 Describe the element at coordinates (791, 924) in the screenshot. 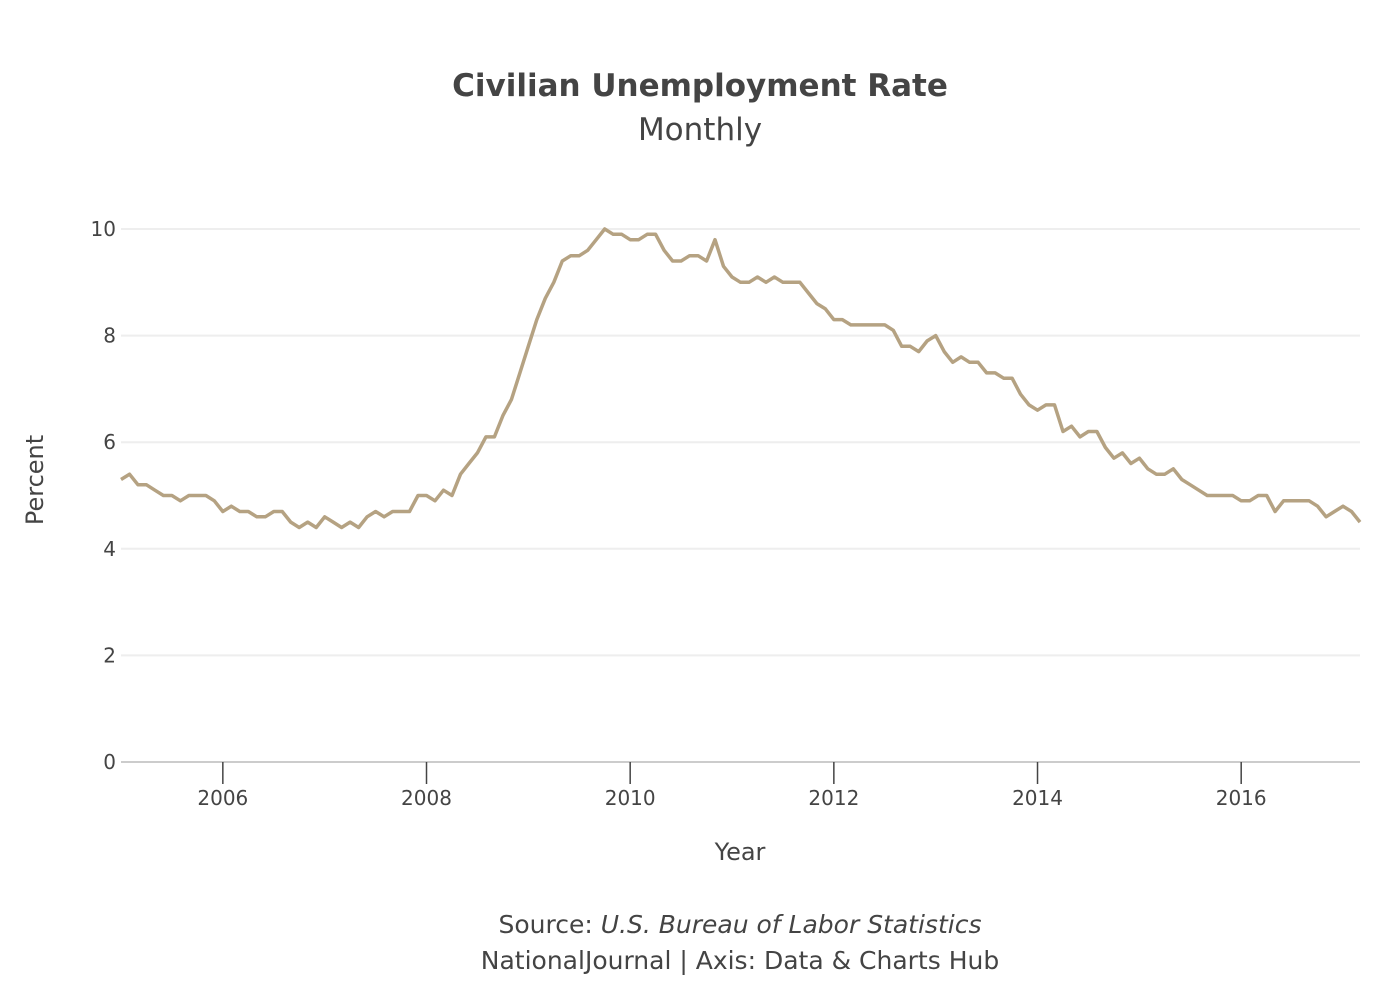

I see `source-name: U.S. Bureau of Labor Statistics` at that location.